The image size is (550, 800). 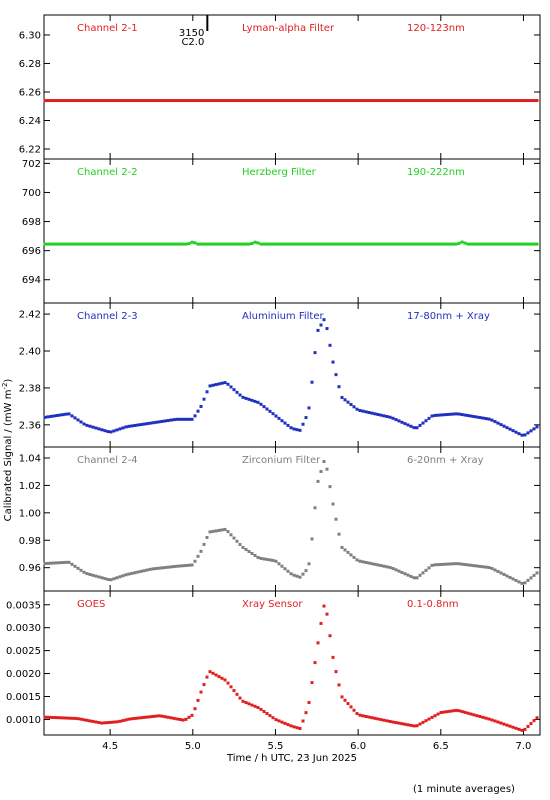 What do you see at coordinates (433, 604) in the screenshot?
I see `panel-band-label: 0.1-0.8nm` at bounding box center [433, 604].